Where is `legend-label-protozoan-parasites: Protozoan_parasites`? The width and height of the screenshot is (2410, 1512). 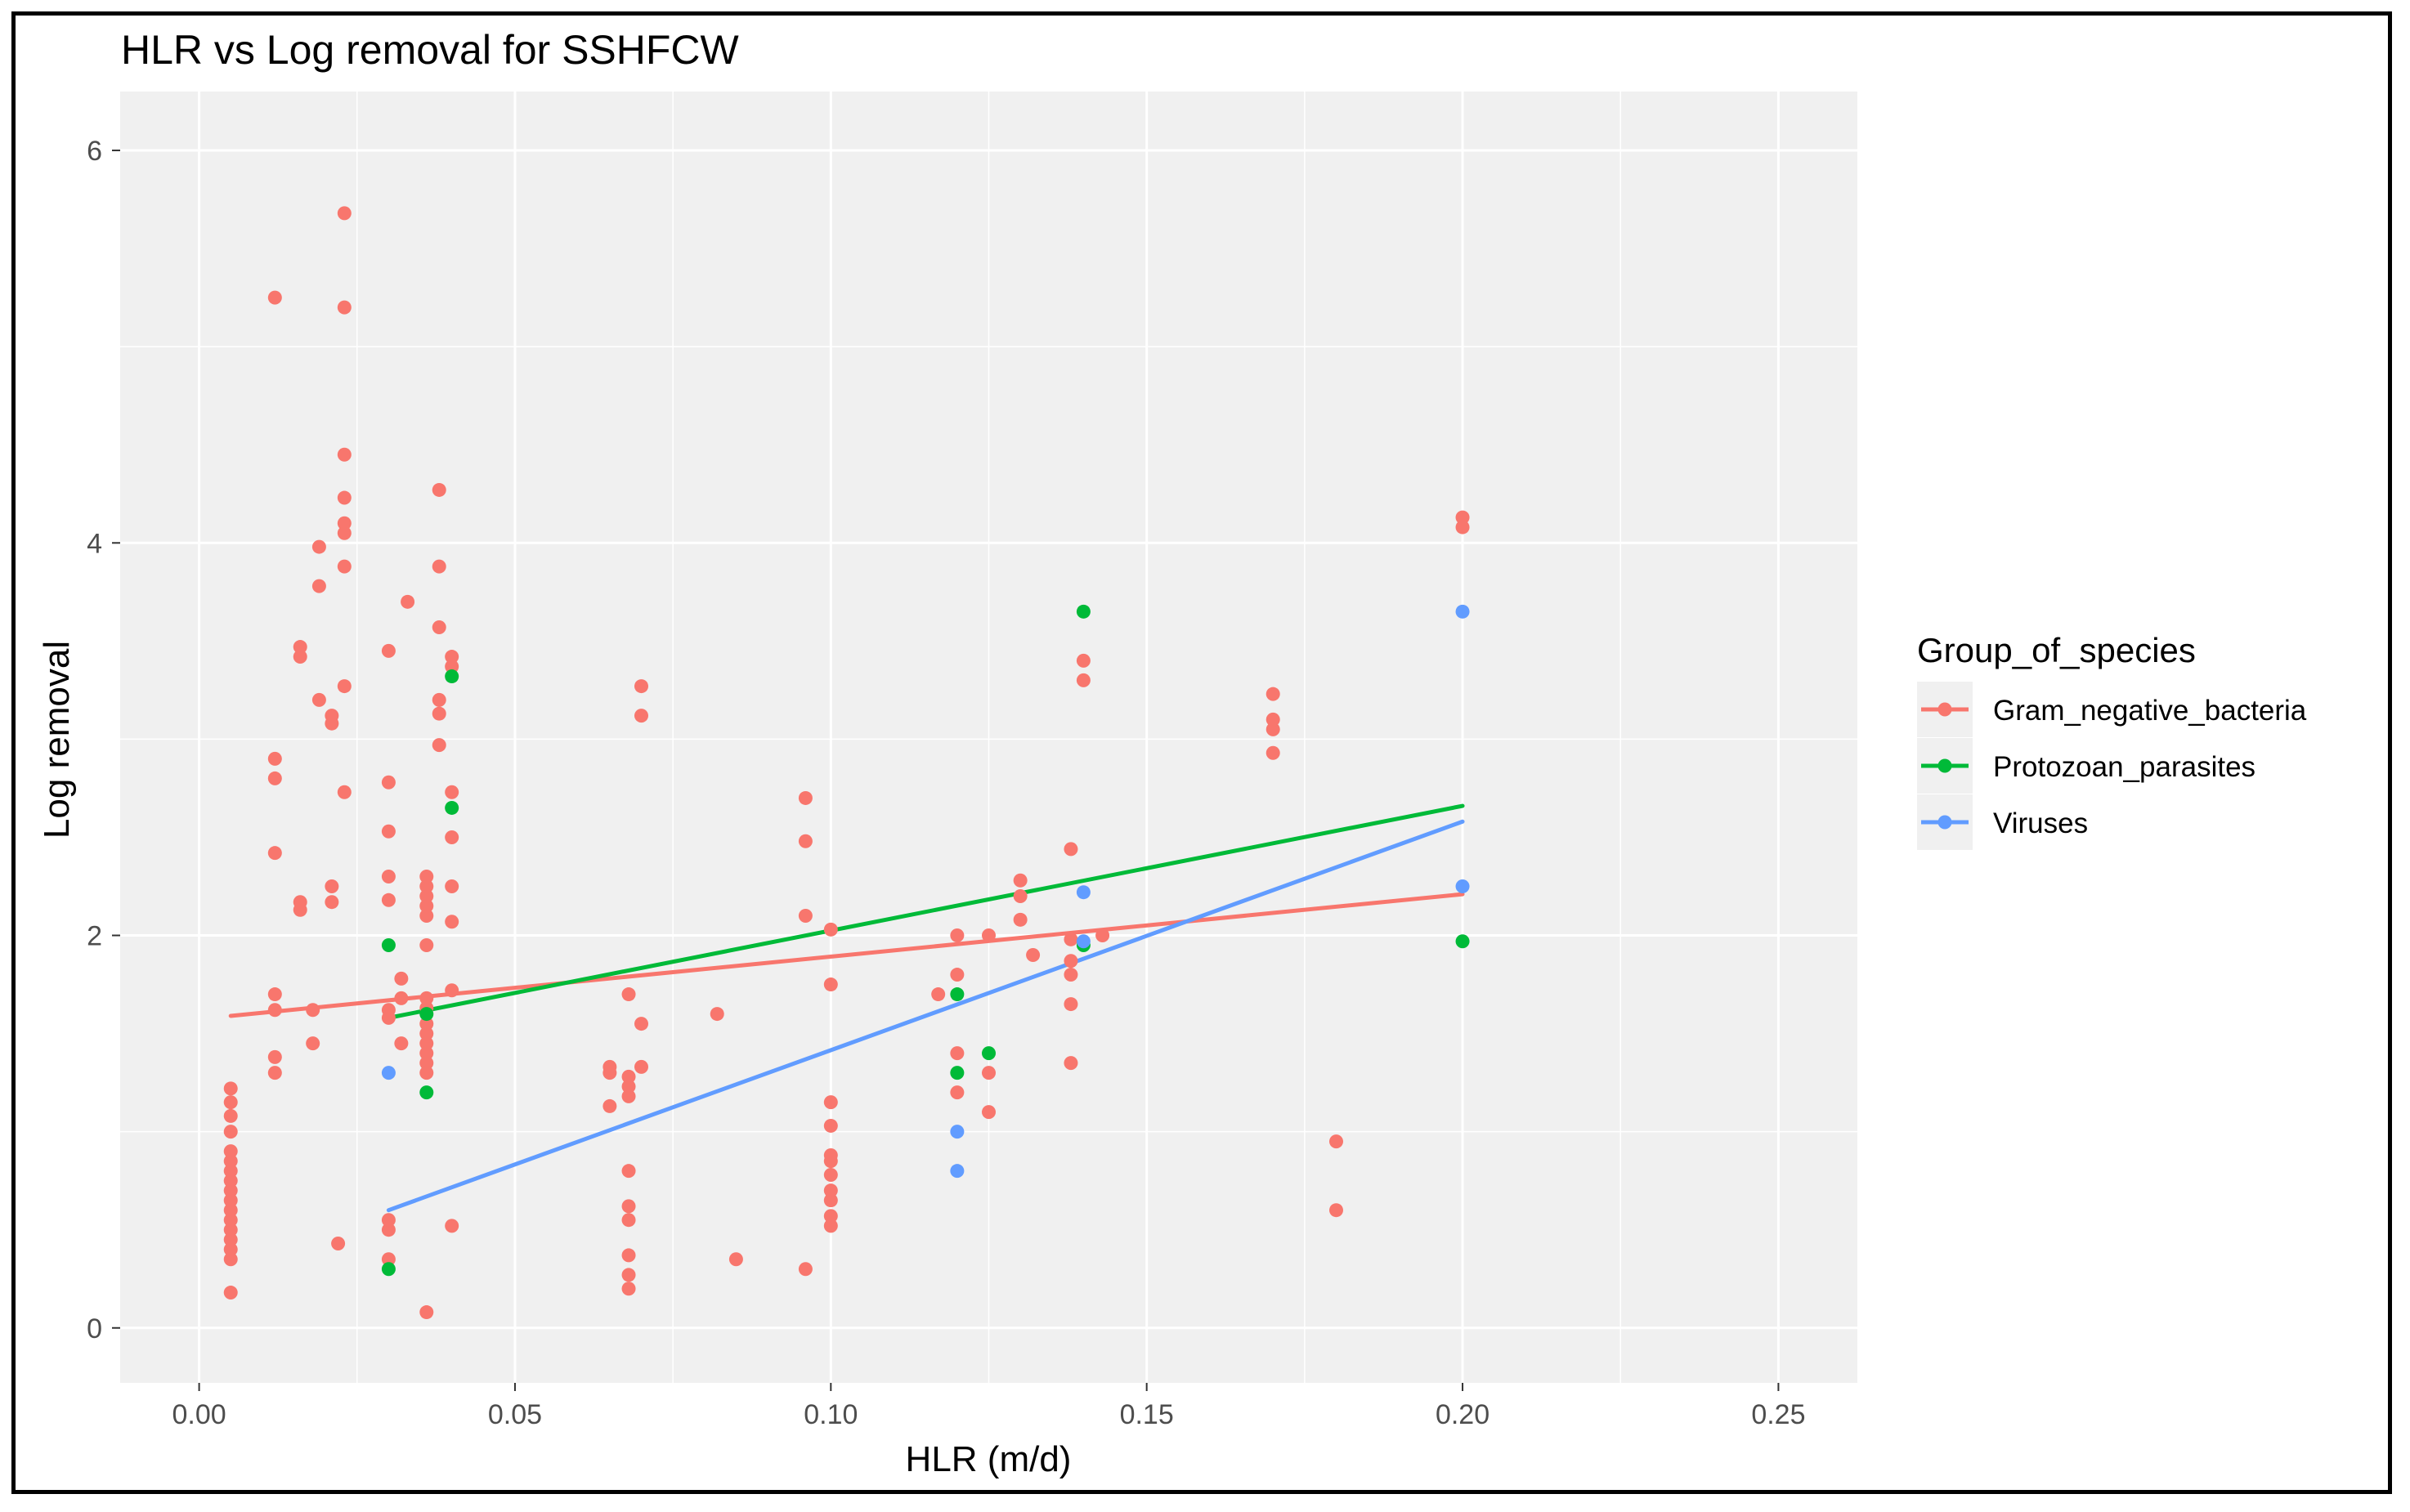 legend-label-protozoan-parasites: Protozoan_parasites is located at coordinates (2124, 767).